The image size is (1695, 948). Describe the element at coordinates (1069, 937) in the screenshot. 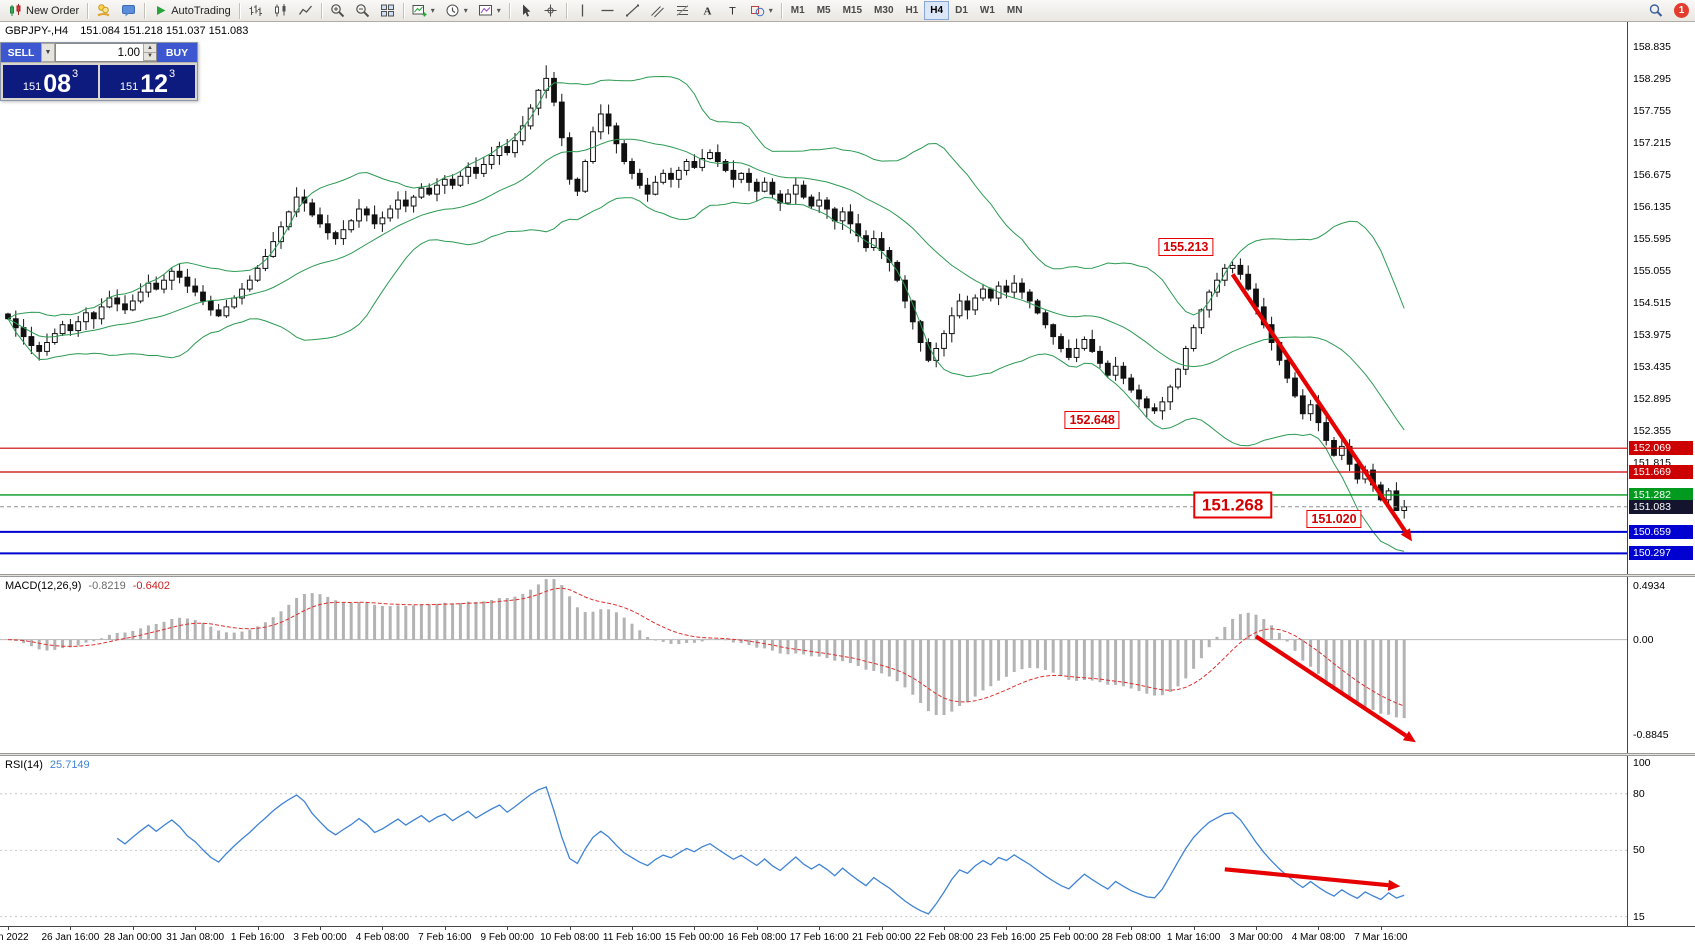

I see `time-axis-label: 25 Feb 00:00` at that location.